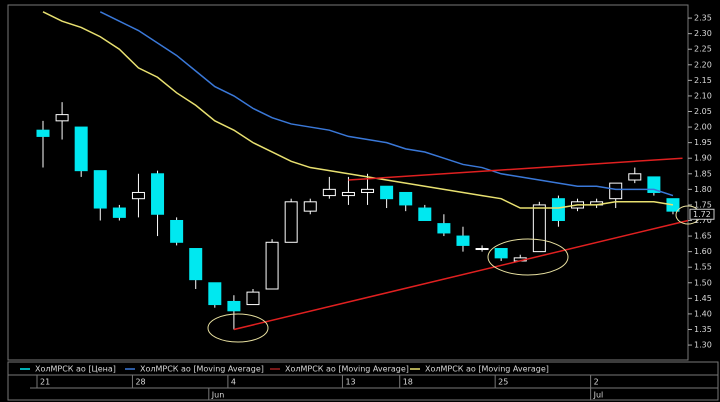 The image size is (720, 402). What do you see at coordinates (703, 267) in the screenshot?
I see `y-tick-label: 1.55` at bounding box center [703, 267].